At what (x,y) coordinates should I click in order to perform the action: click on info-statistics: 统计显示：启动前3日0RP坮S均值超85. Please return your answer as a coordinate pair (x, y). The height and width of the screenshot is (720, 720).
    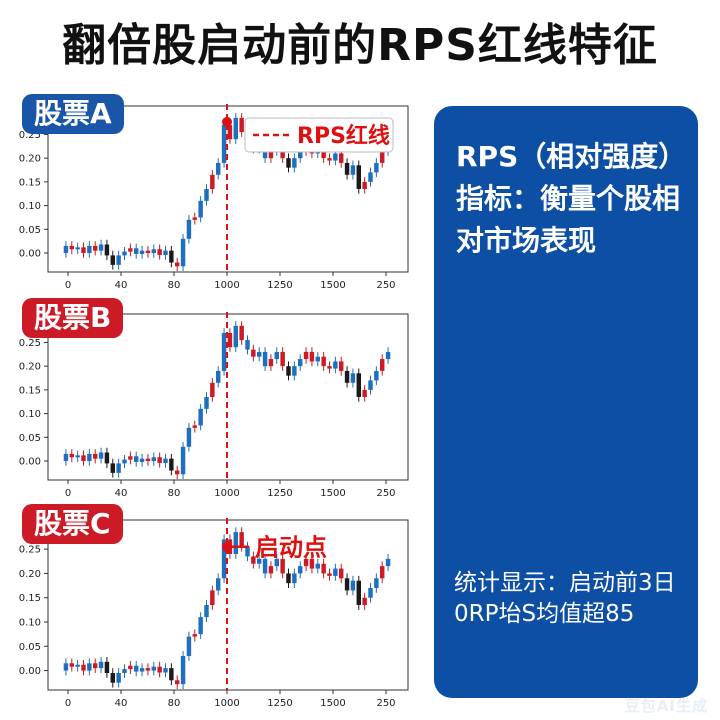
    Looking at the image, I should click on (565, 598).